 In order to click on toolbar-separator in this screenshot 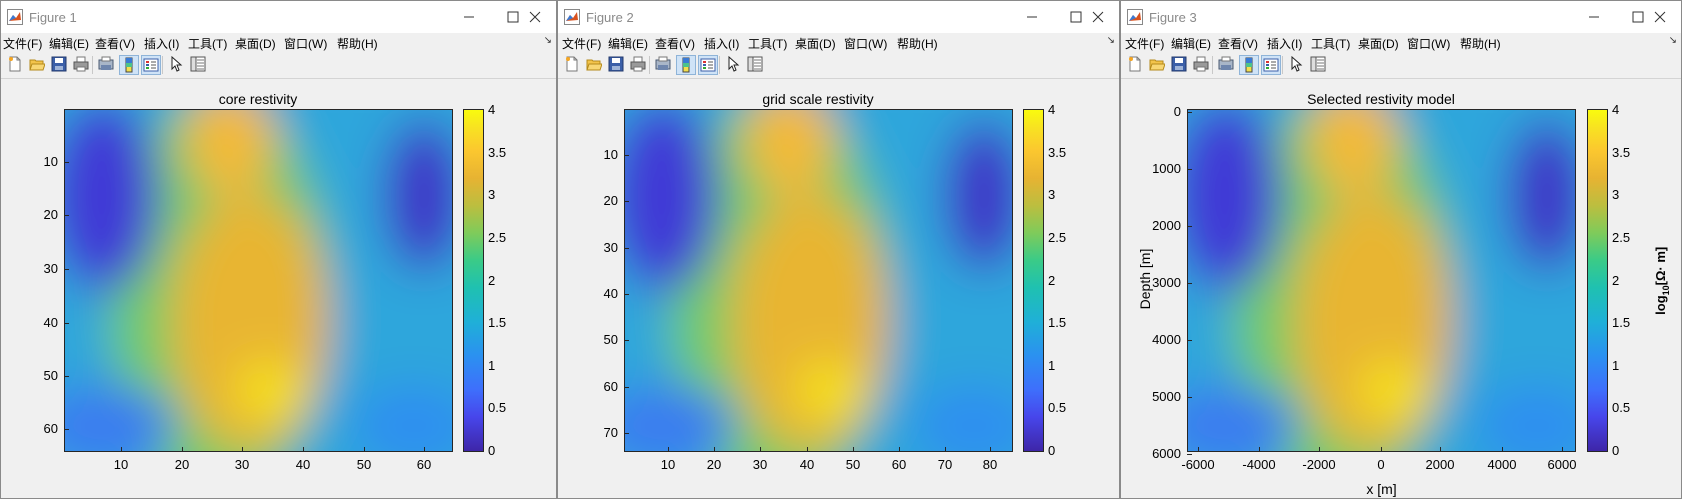, I will do `click(92, 65)`.